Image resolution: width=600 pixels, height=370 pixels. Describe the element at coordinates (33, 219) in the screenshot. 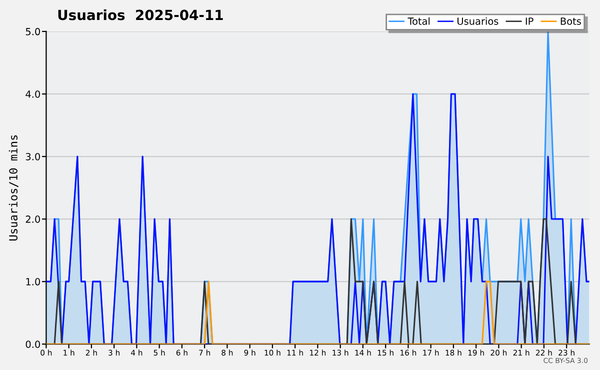

I see `y-tick-label: 2.0` at that location.